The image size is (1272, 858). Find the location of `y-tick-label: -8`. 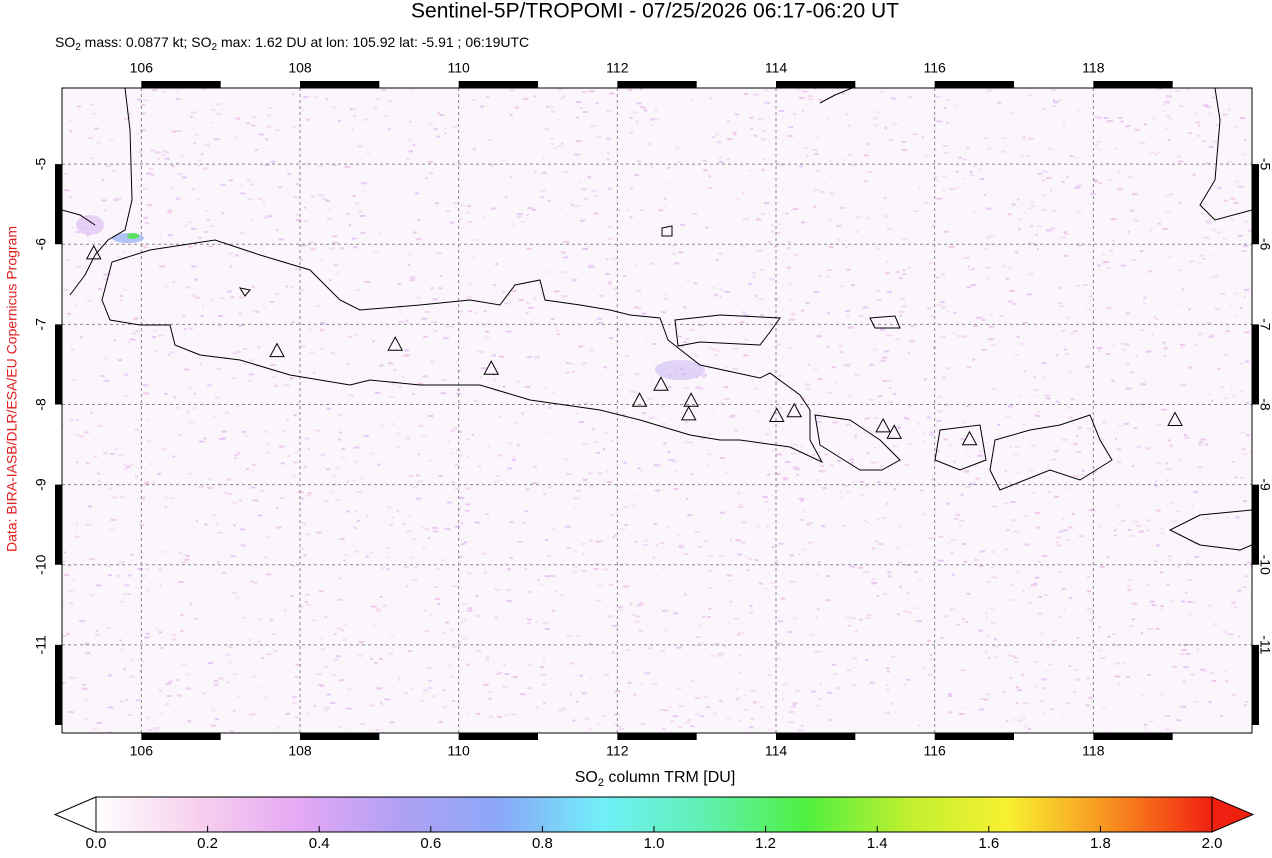

y-tick-label: -8 is located at coordinates (1264, 404).